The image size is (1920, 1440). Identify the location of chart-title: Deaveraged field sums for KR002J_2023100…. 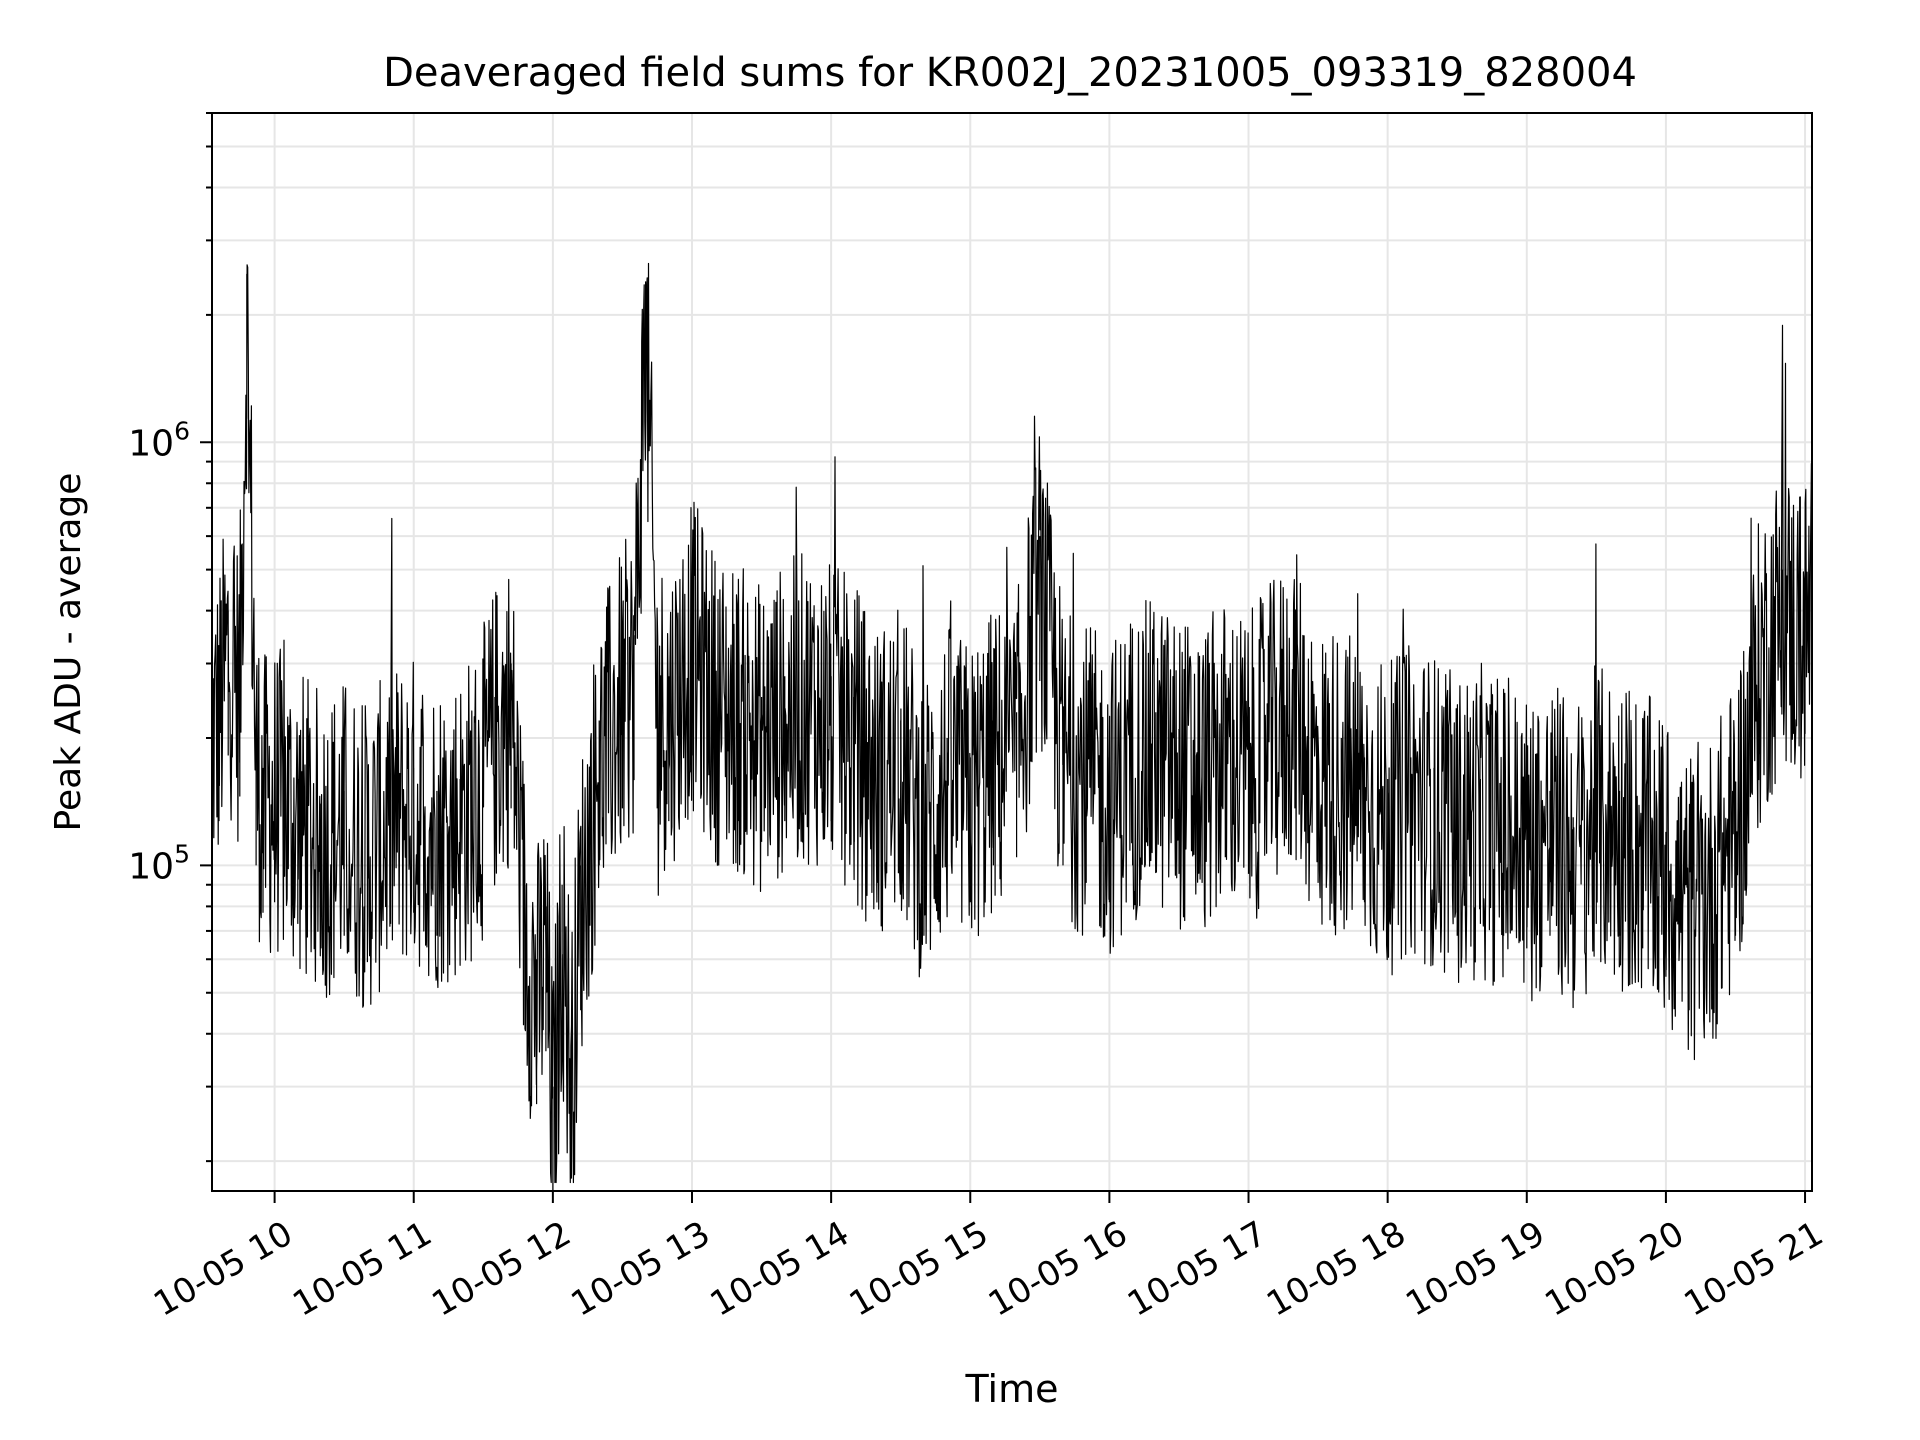
(1010, 73).